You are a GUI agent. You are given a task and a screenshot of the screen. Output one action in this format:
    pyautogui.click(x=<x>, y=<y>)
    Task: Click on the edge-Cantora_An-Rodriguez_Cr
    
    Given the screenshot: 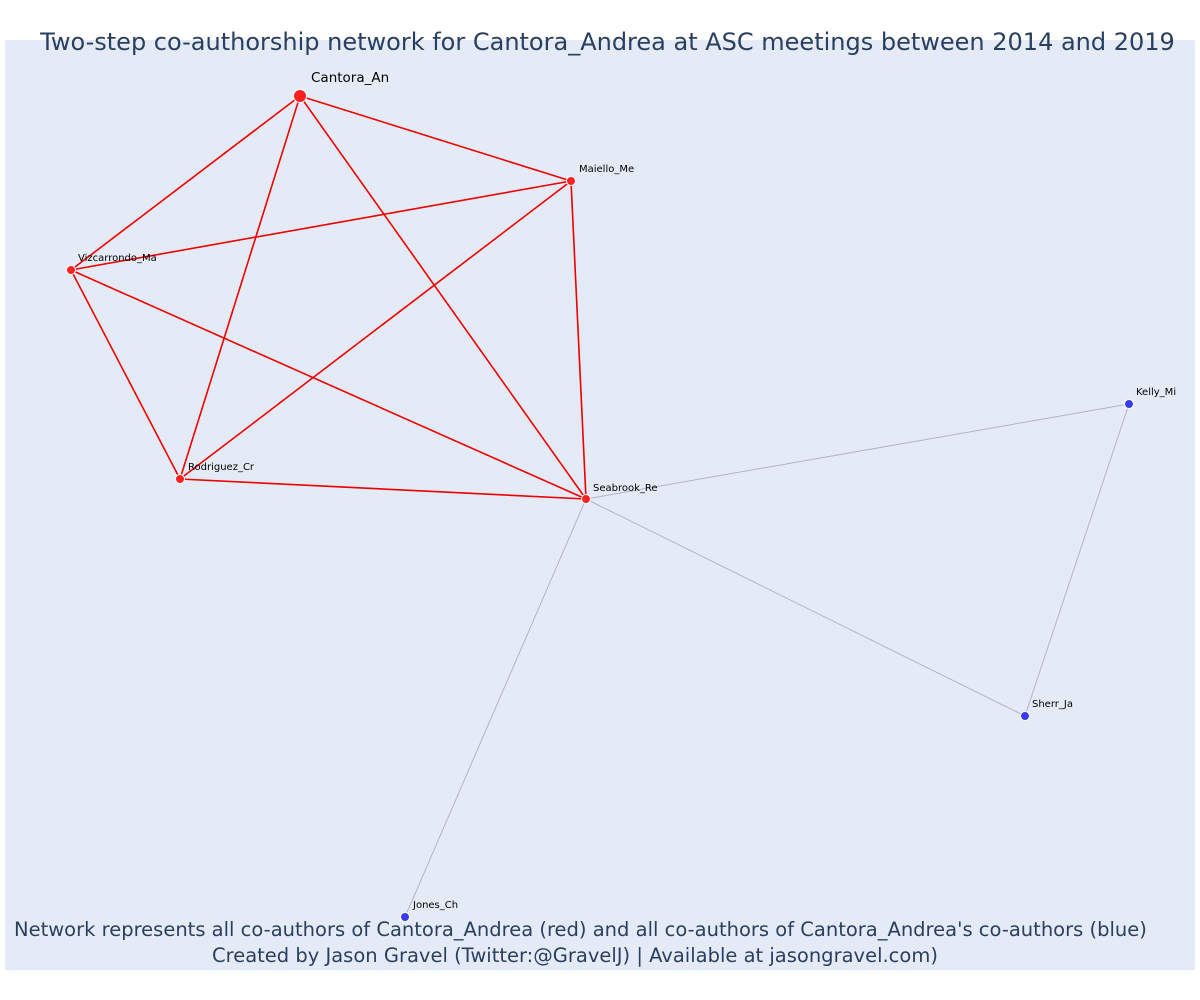 What is the action you would take?
    pyautogui.click(x=240, y=287)
    